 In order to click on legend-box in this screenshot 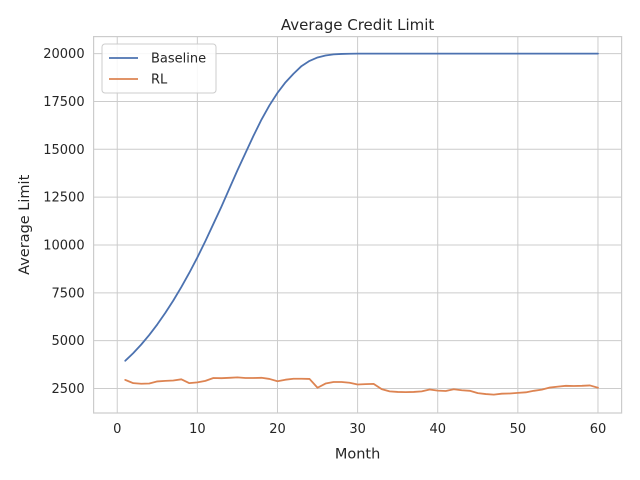, I will do `click(159, 68)`.